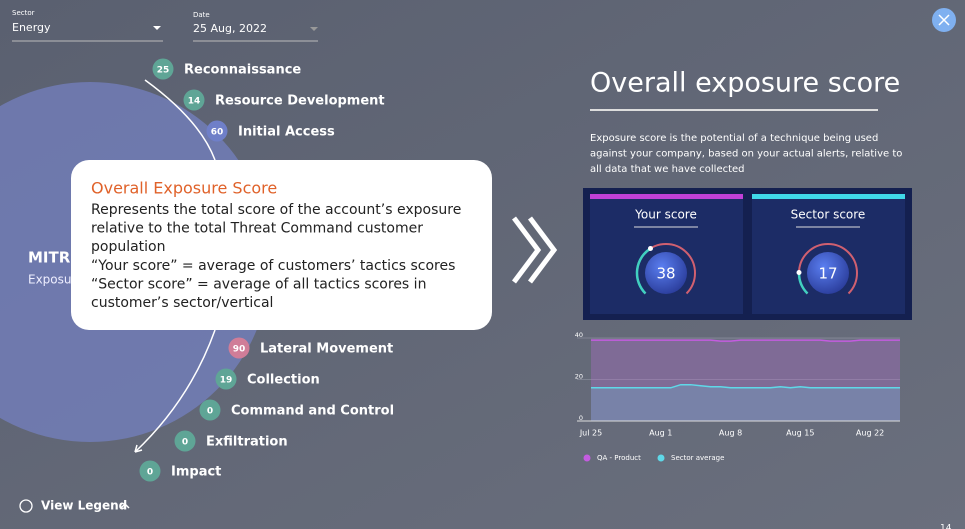 This screenshot has width=965, height=529. I want to click on x-tick-label: Aug 15, so click(800, 433).